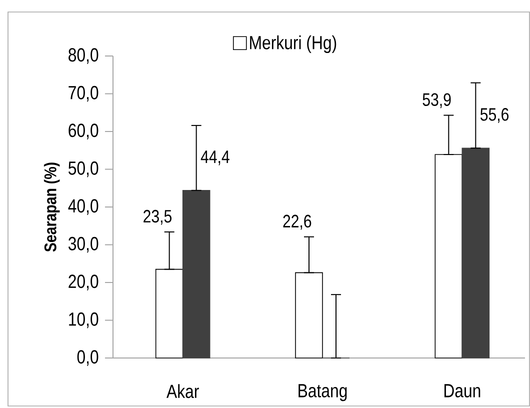  Describe the element at coordinates (83, 320) in the screenshot. I see `y-tick-label: 10,0` at that location.